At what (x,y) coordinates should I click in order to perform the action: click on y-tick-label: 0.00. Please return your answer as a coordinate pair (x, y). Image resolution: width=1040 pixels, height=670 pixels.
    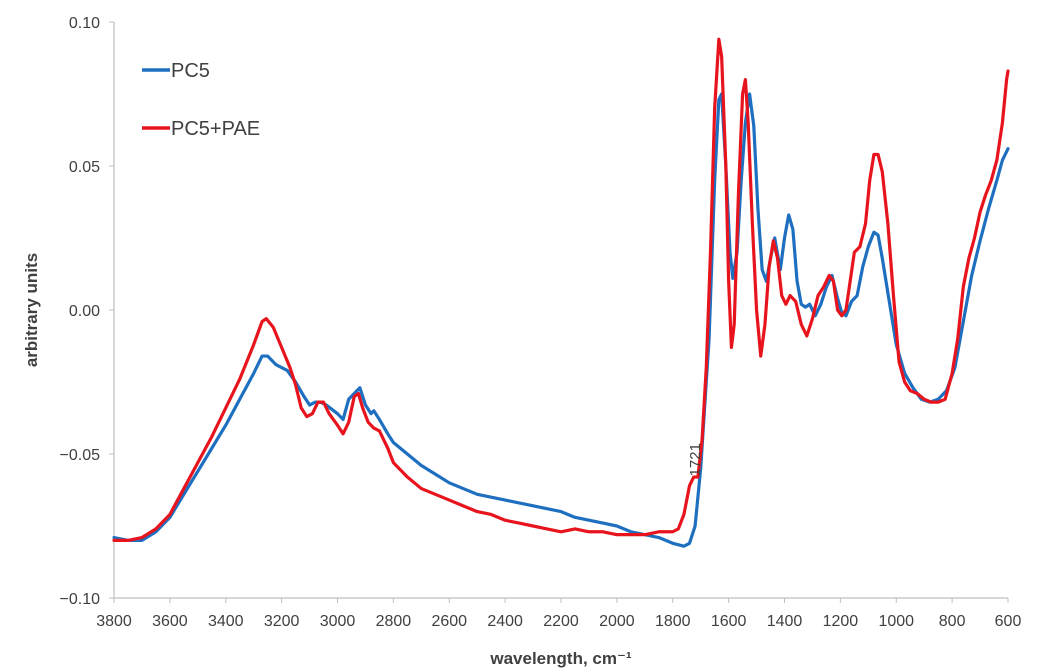
    Looking at the image, I should click on (84, 311).